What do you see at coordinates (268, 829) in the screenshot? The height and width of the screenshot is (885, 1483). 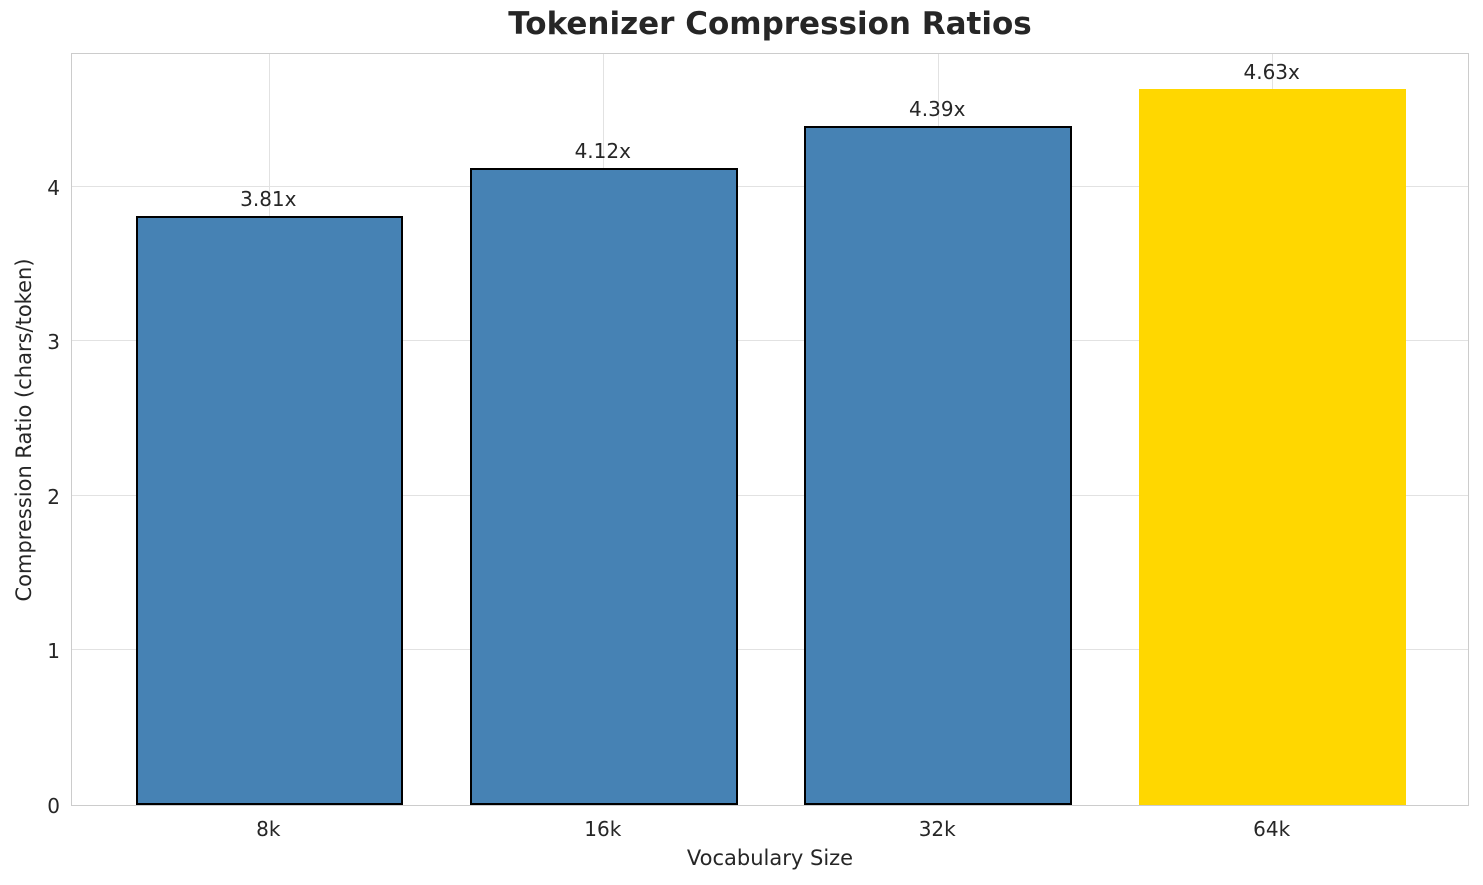 I see `x-tick-label: 8k` at bounding box center [268, 829].